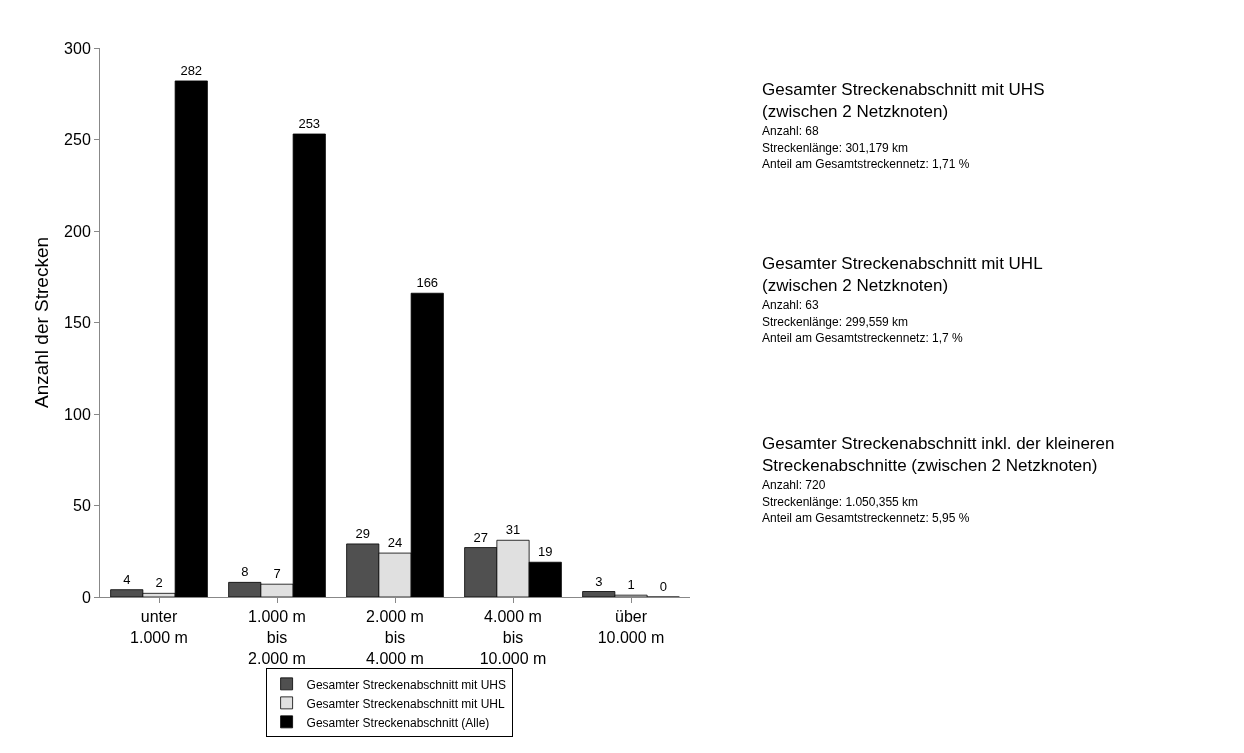 This screenshot has height=753, width=1244. What do you see at coordinates (840, 502) in the screenshot?
I see `text: Streckenlänge: 1.050,355 km` at bounding box center [840, 502].